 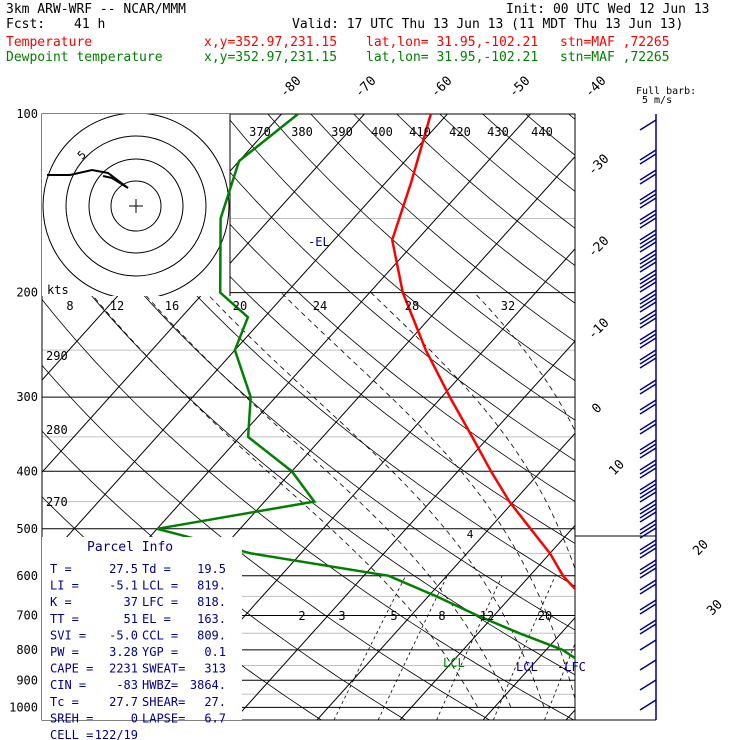 What do you see at coordinates (470, 534) in the screenshot?
I see `mixing-ratio-label-4: 4` at bounding box center [470, 534].